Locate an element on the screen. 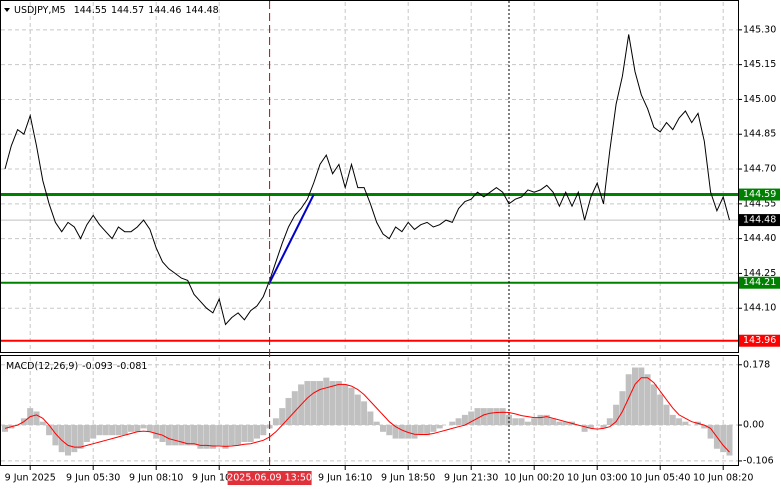 The width and height of the screenshot is (781, 489). y-tick-label: 145.30 is located at coordinates (759, 29).